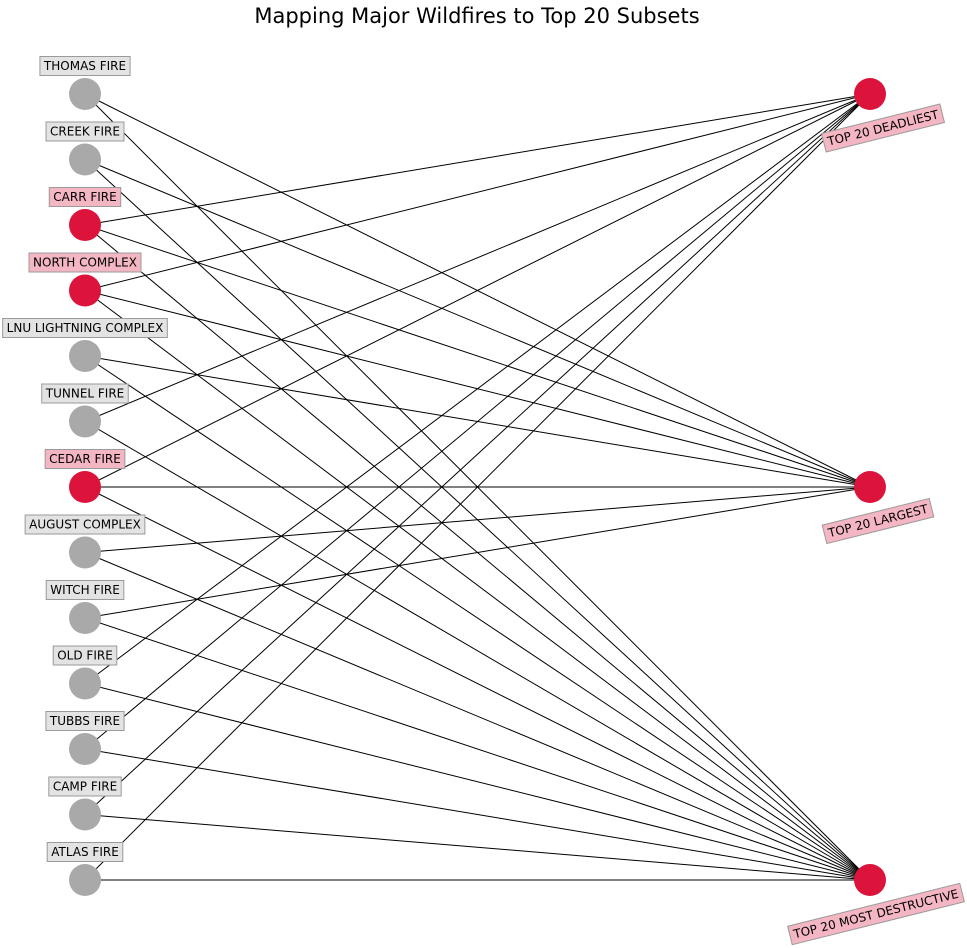 This screenshot has height=948, width=967. I want to click on fire-node-camp, so click(85, 814).